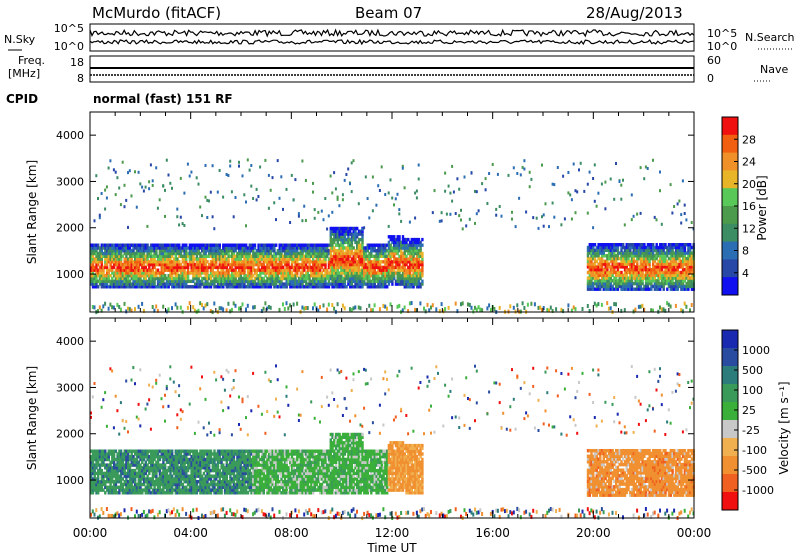 This screenshot has width=800, height=554. Describe the element at coordinates (749, 228) in the screenshot. I see `colorbar-tick-label: 12` at that location.